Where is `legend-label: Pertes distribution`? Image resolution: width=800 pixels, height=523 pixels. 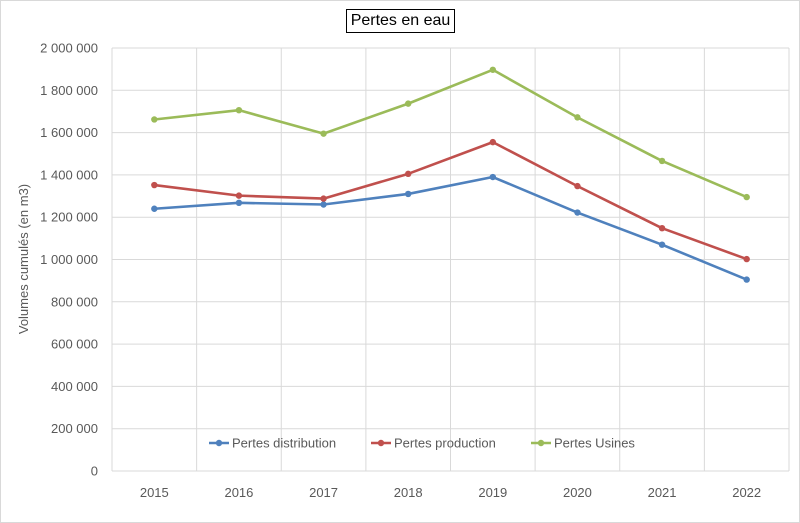
legend-label: Pertes distribution is located at coordinates (284, 443).